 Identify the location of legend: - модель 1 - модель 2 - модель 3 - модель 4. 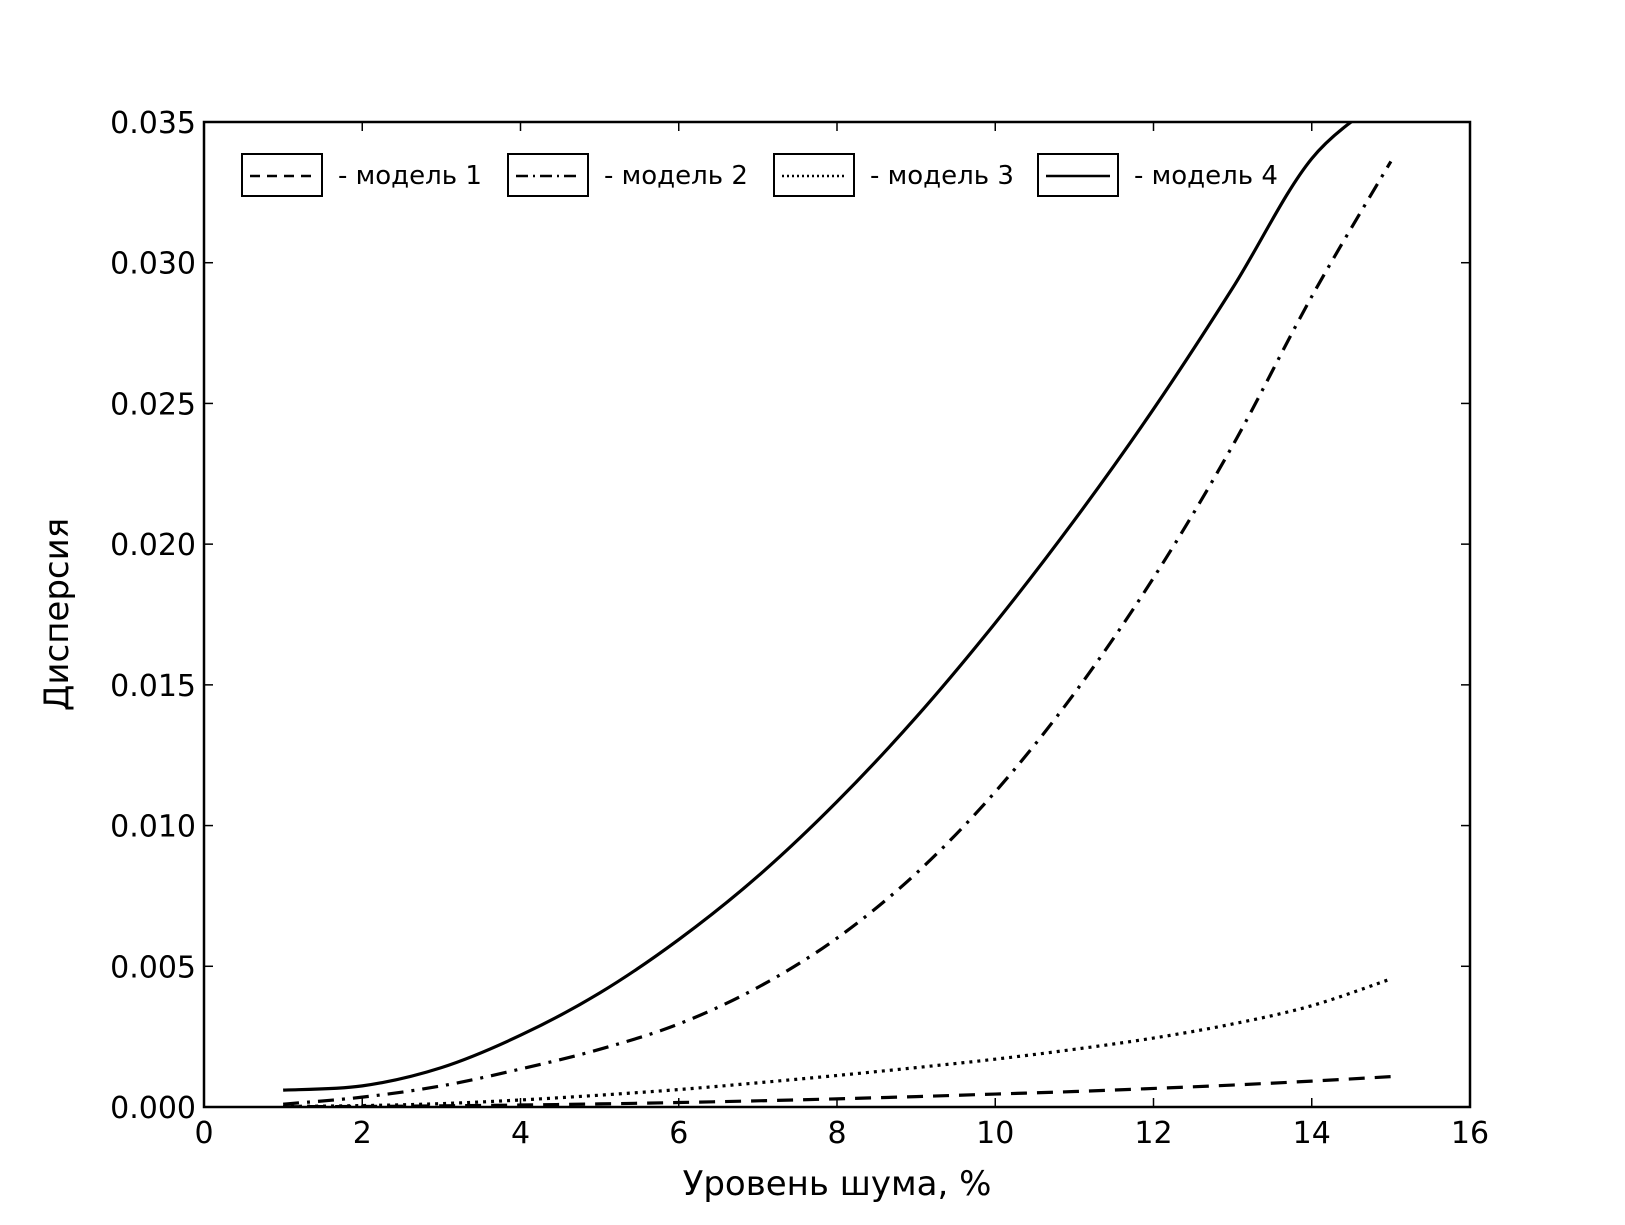
(759, 175).